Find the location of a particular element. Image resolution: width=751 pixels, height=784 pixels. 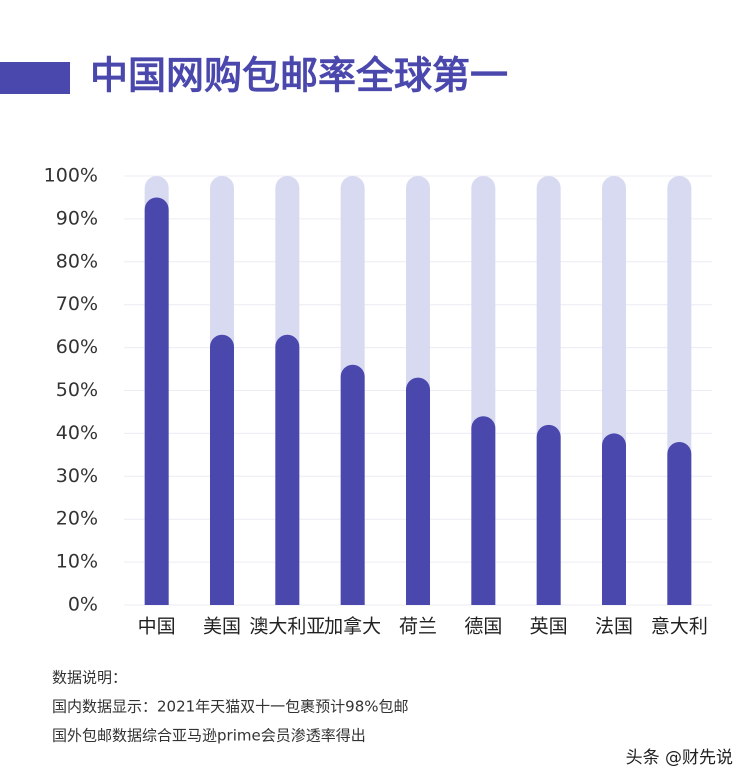

x-tick-label: 中国 is located at coordinates (157, 627).